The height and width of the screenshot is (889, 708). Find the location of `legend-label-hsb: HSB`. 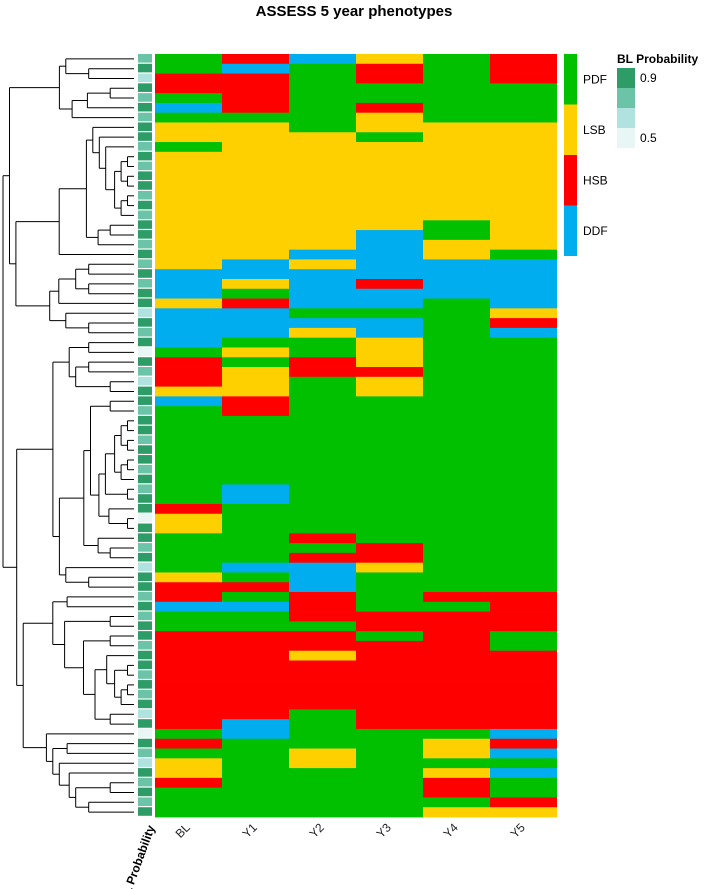

legend-label-hsb: HSB is located at coordinates (595, 180).